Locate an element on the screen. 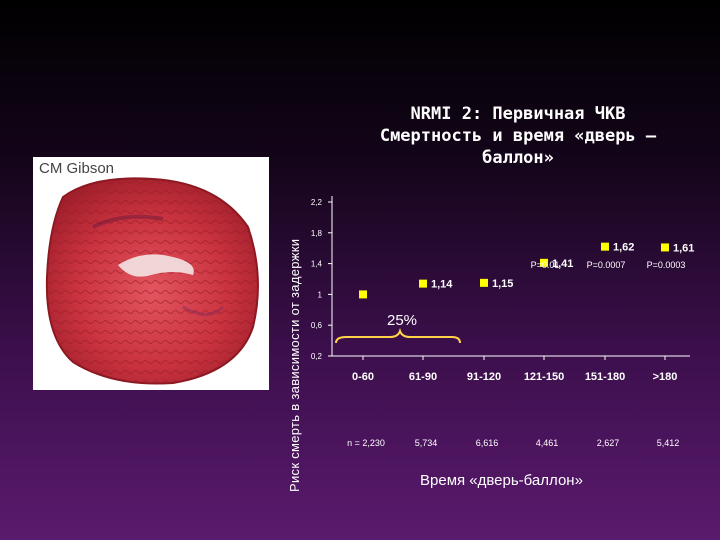 This screenshot has height=540, width=720. bracket-percent-label: 25% is located at coordinates (402, 320).